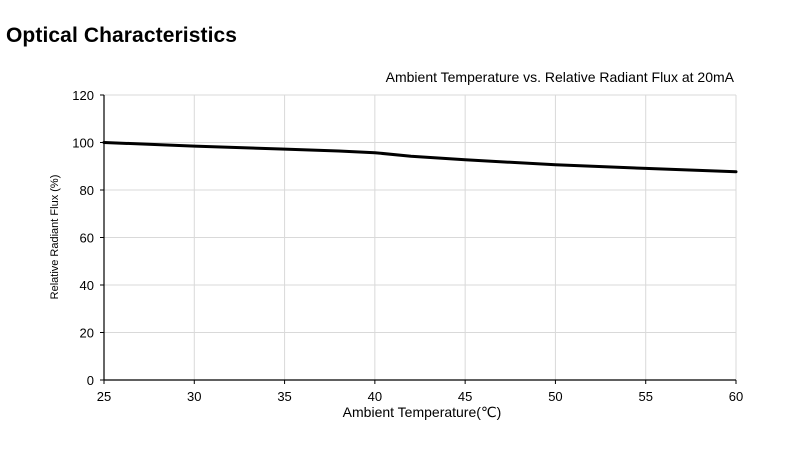  I want to click on x-axis-ticks: 25 30 35 40 45 50 55 60, so click(420, 392).